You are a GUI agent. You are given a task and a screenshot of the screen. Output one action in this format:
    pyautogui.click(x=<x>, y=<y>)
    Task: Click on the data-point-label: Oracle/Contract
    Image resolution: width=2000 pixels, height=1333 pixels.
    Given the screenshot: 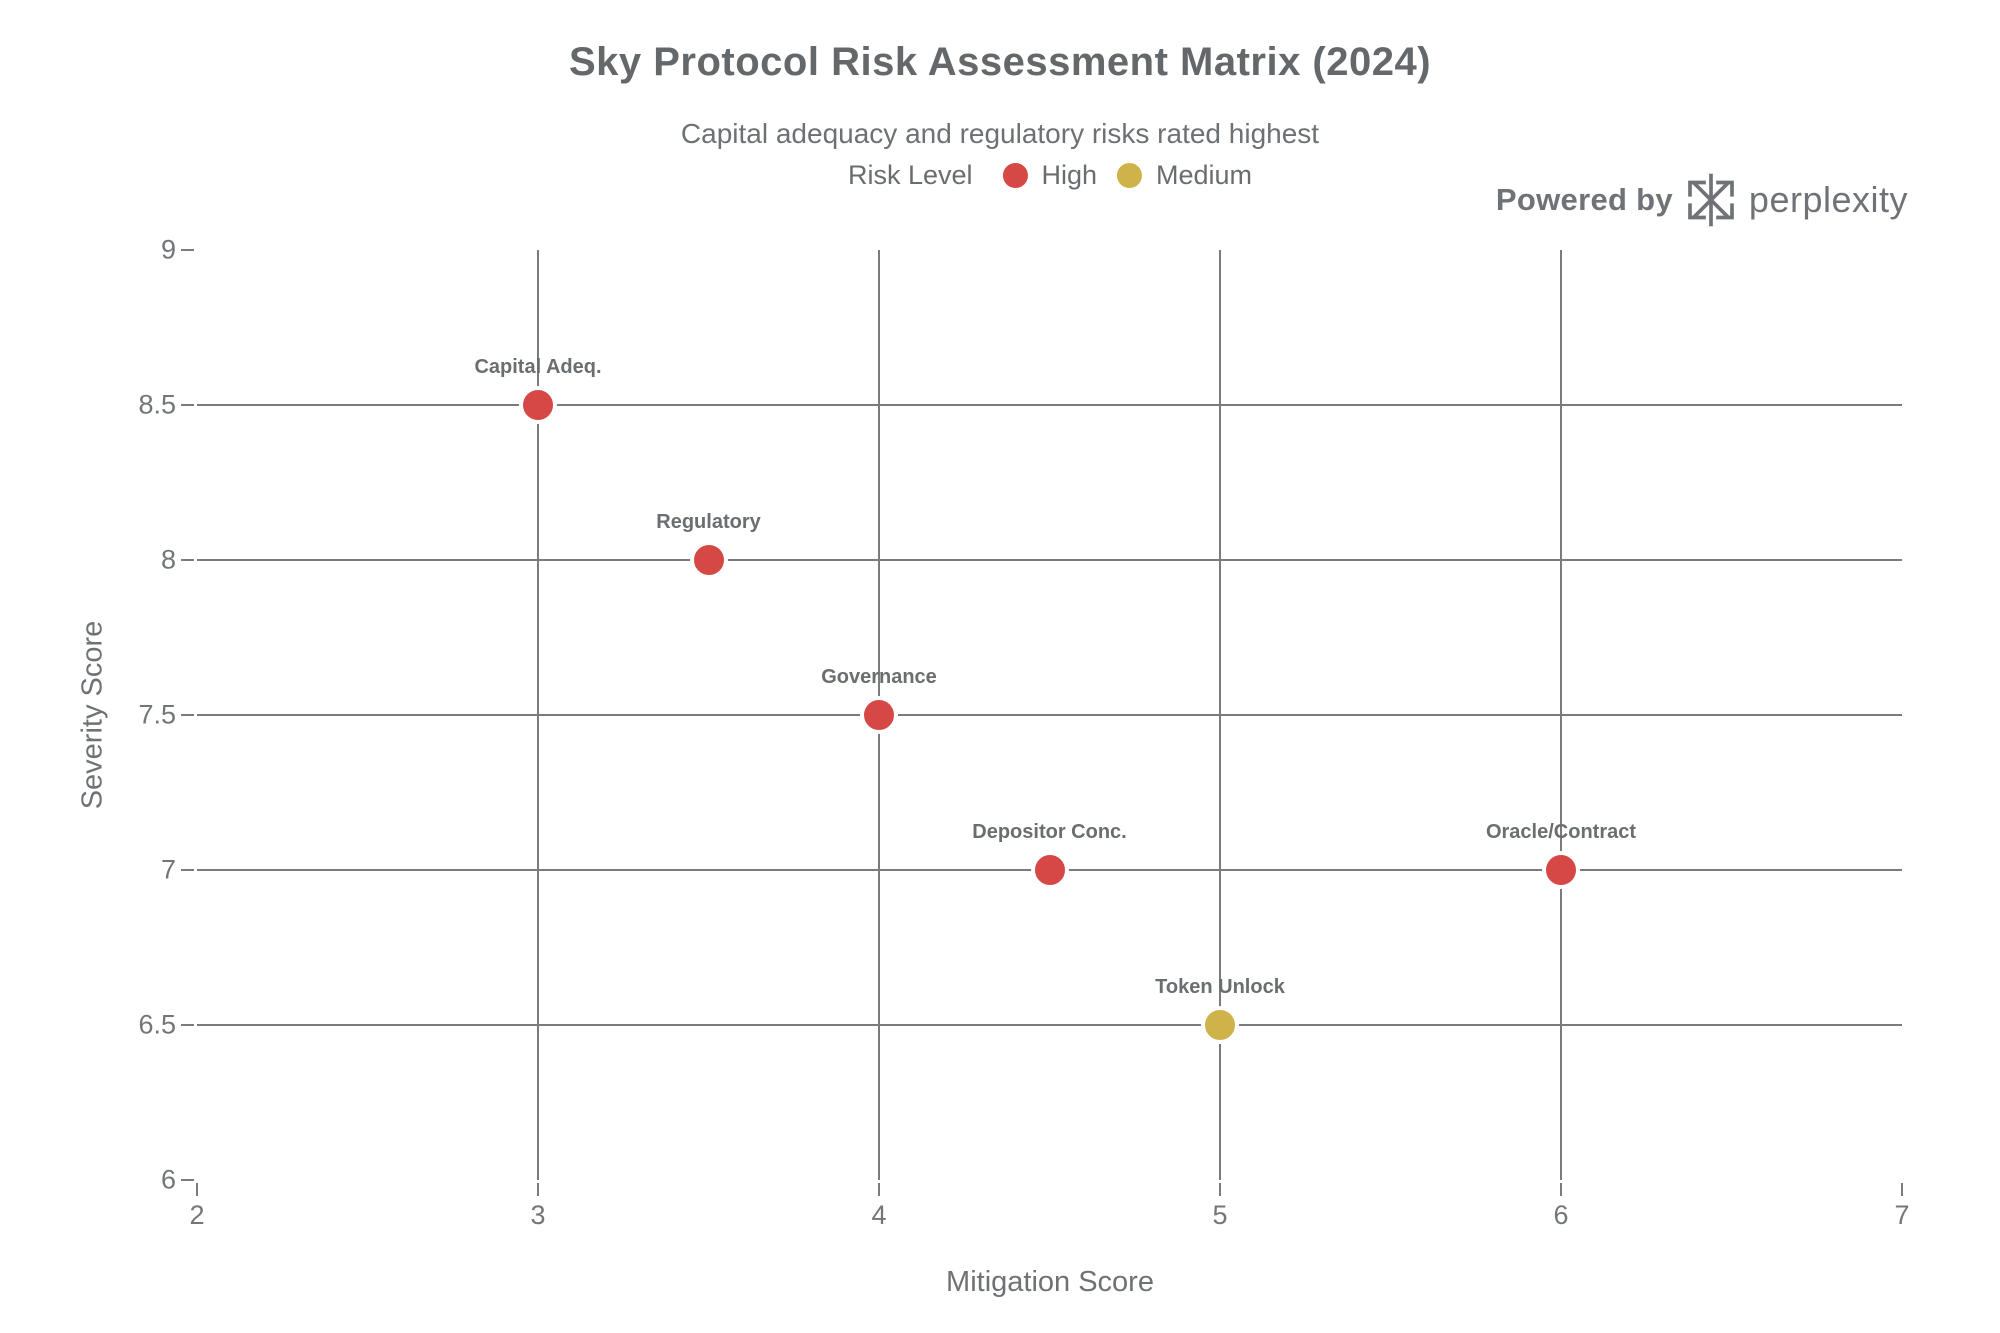 What is the action you would take?
    pyautogui.click(x=1561, y=832)
    